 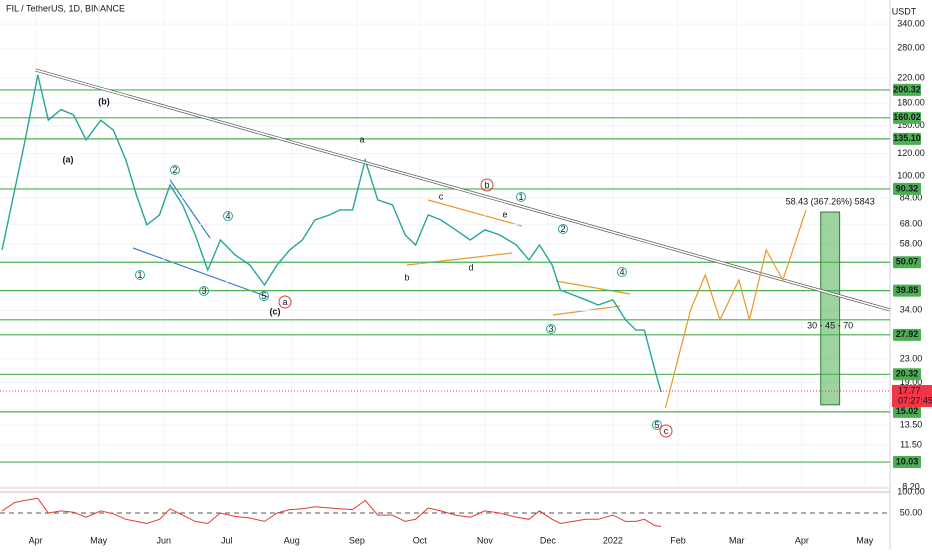 I want to click on current-price-box, so click(x=912, y=395).